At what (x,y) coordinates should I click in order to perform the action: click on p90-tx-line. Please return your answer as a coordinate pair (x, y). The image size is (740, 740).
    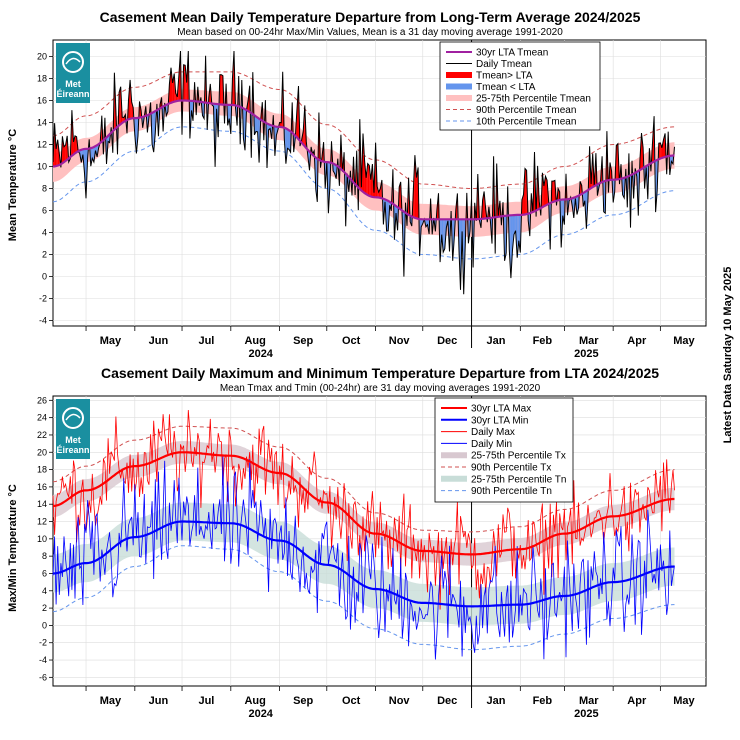
    Looking at the image, I should click on (363, 479).